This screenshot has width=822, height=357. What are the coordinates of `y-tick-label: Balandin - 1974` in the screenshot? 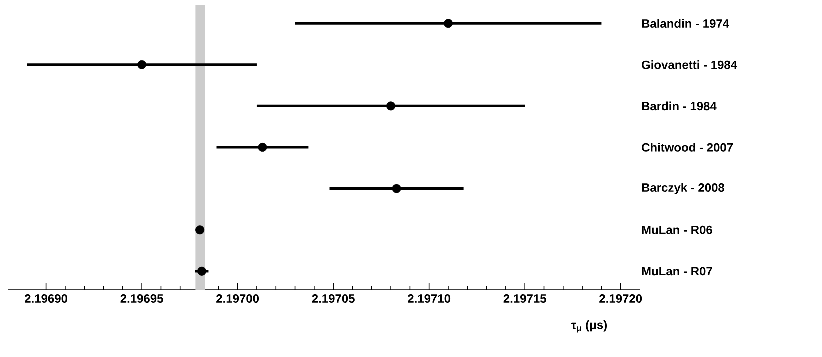 It's located at (686, 23).